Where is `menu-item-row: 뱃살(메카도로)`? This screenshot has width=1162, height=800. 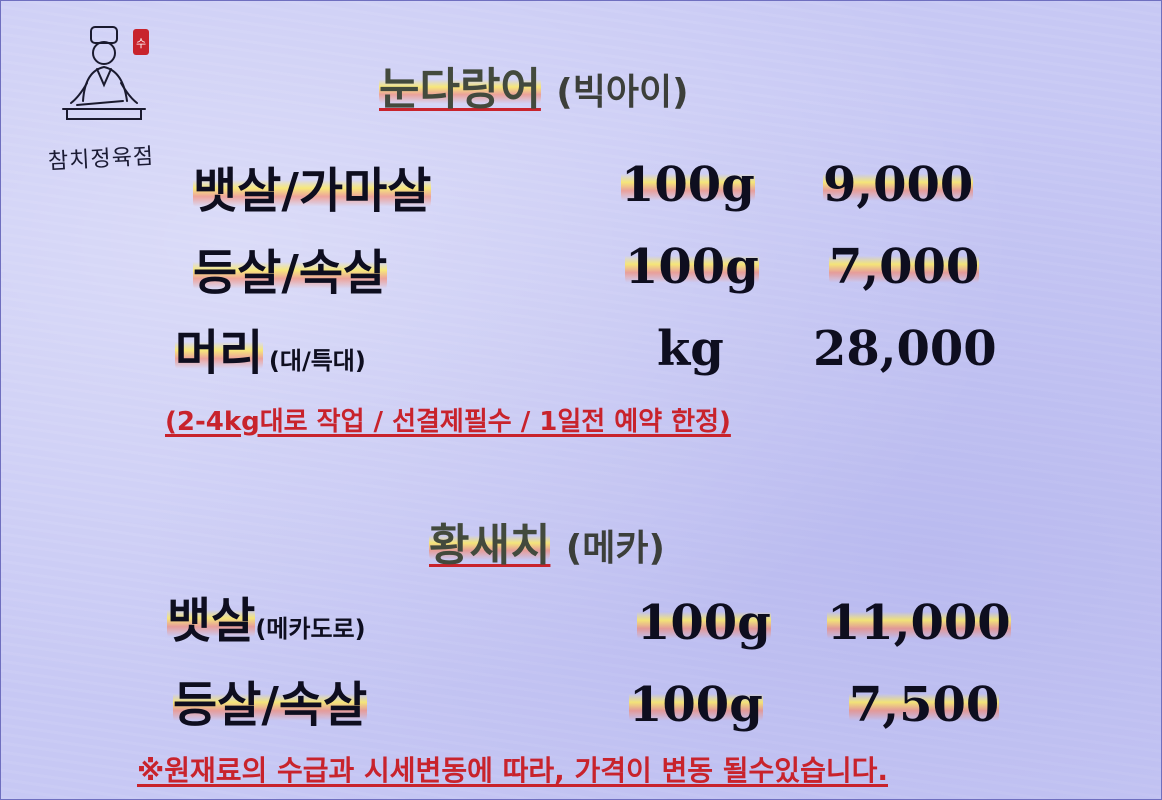 menu-item-row: 뱃살(메카도로) is located at coordinates (266, 616).